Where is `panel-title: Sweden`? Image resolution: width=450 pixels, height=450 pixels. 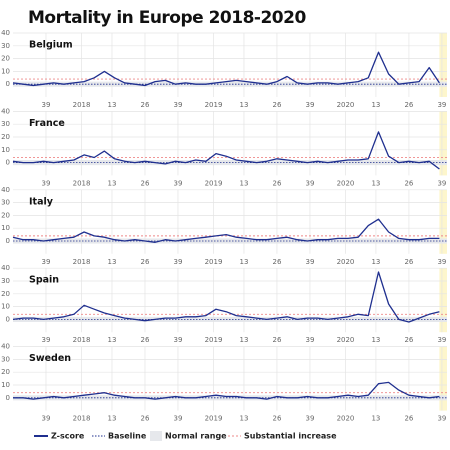 panel-title: Sweden is located at coordinates (50, 358).